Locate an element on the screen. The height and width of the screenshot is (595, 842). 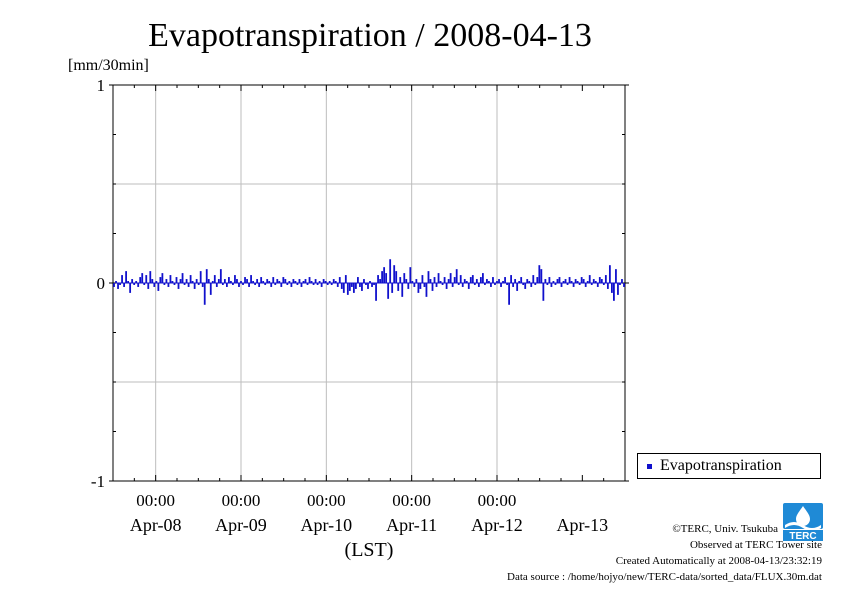
x-axis-label: (LST) is located at coordinates (369, 550).